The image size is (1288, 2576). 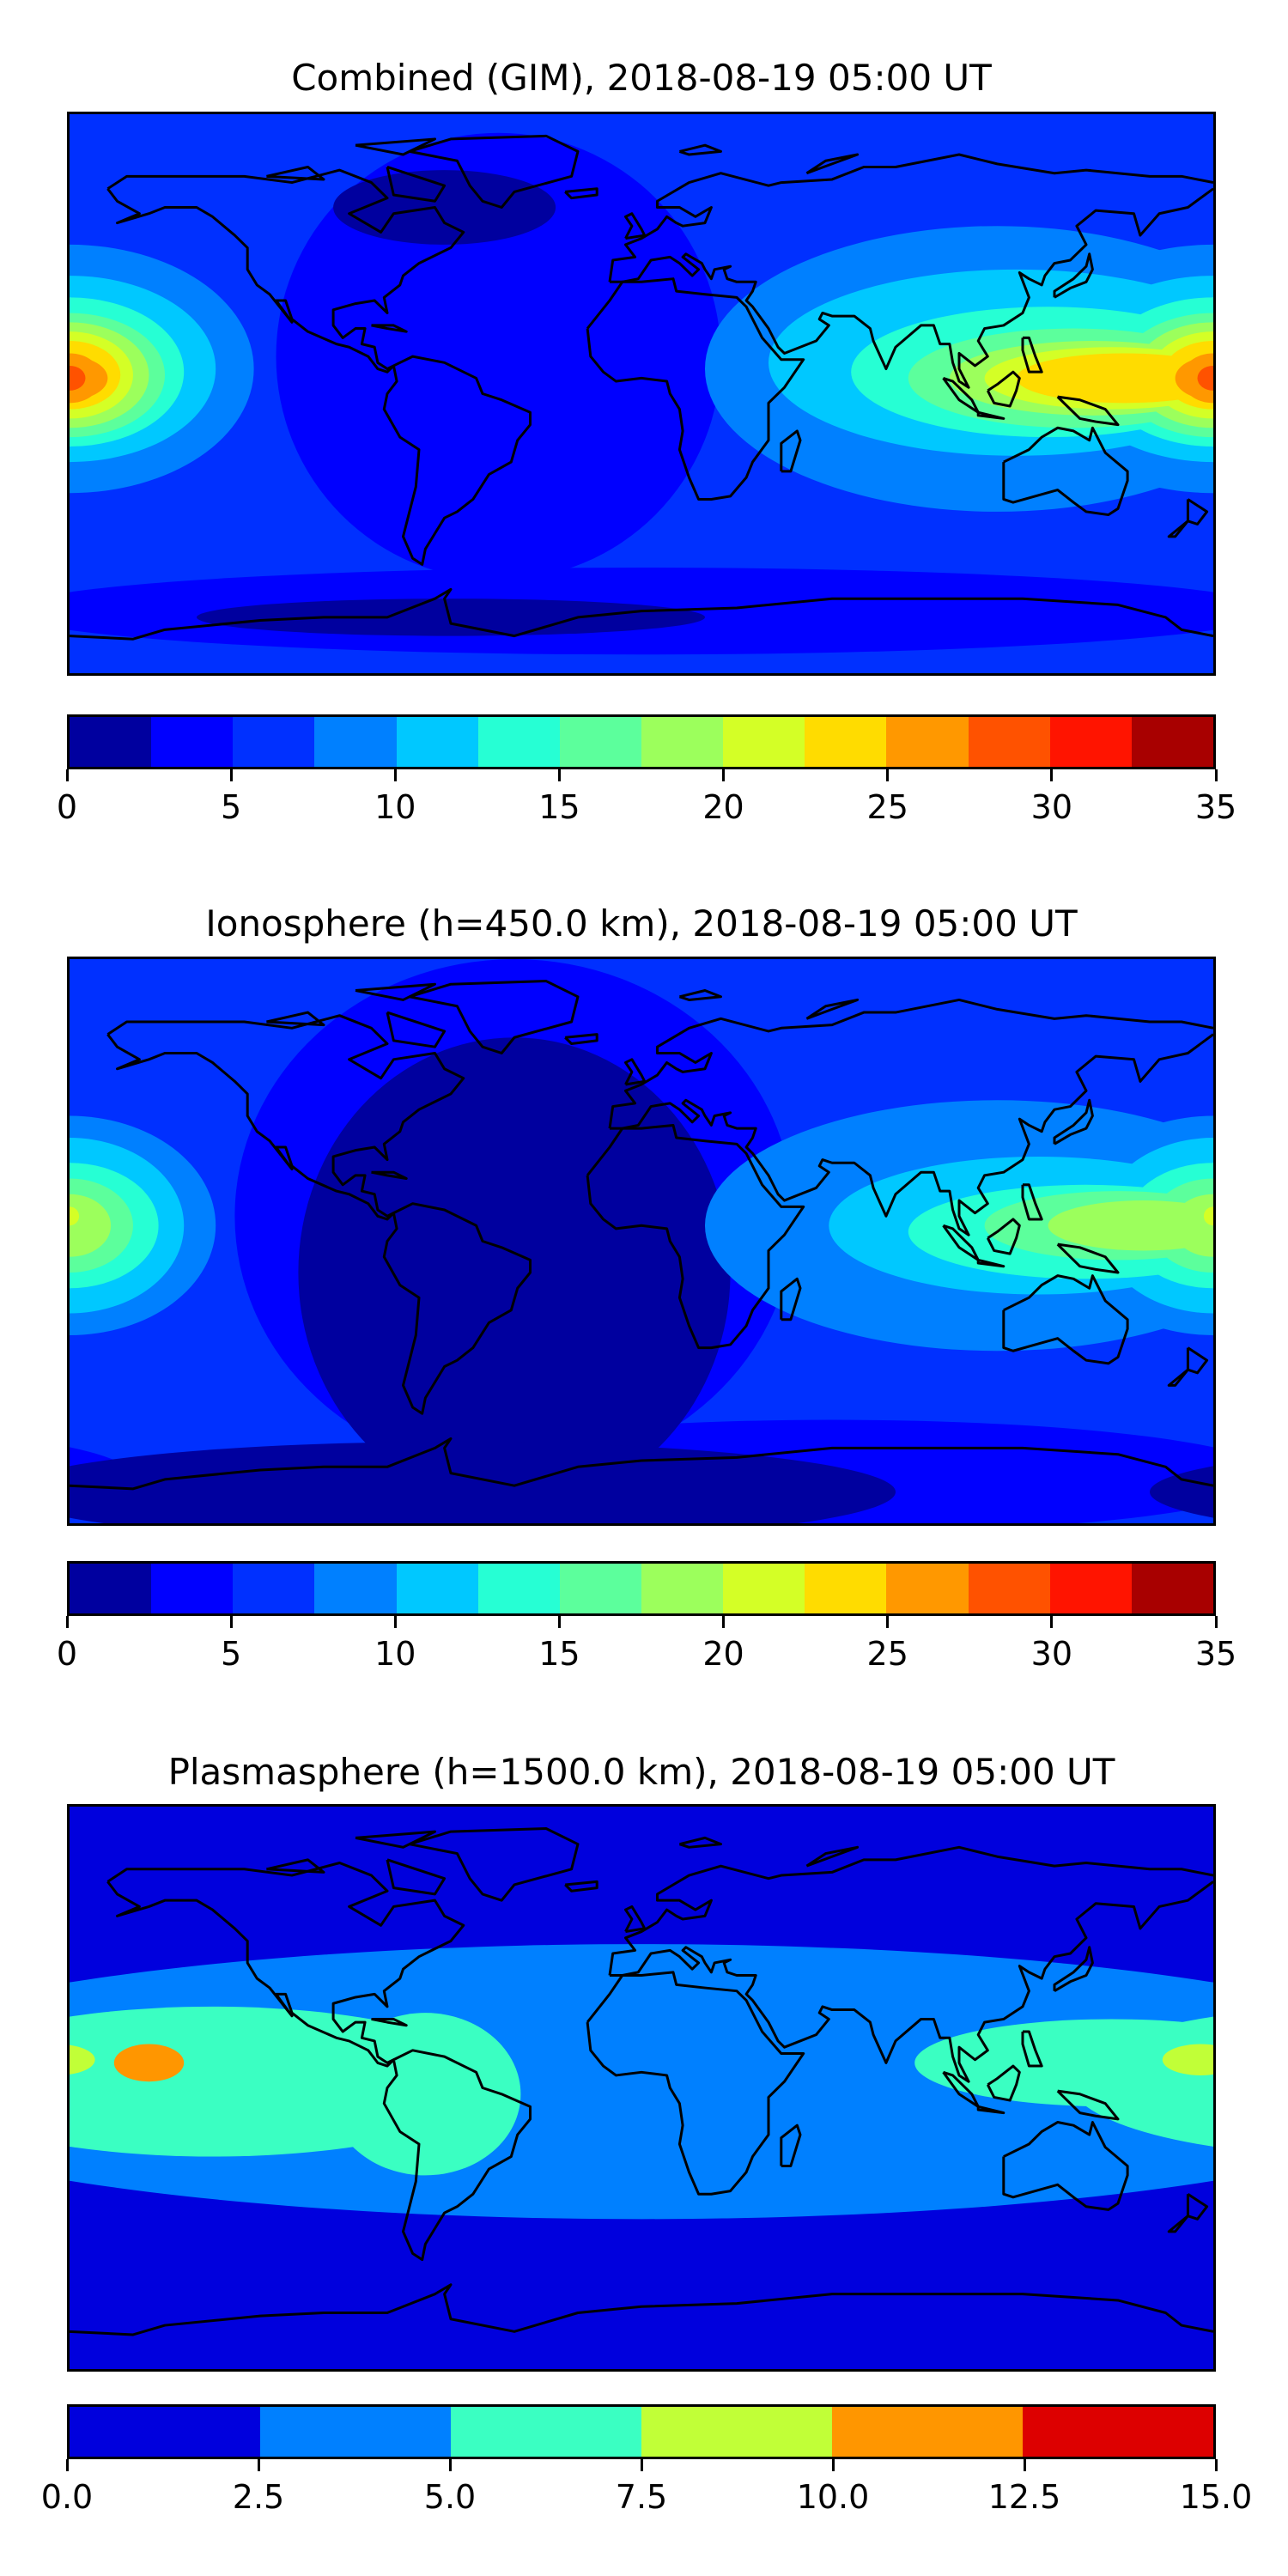 What do you see at coordinates (1052, 1654) in the screenshot?
I see `colorbar-tick-label: 30` at bounding box center [1052, 1654].